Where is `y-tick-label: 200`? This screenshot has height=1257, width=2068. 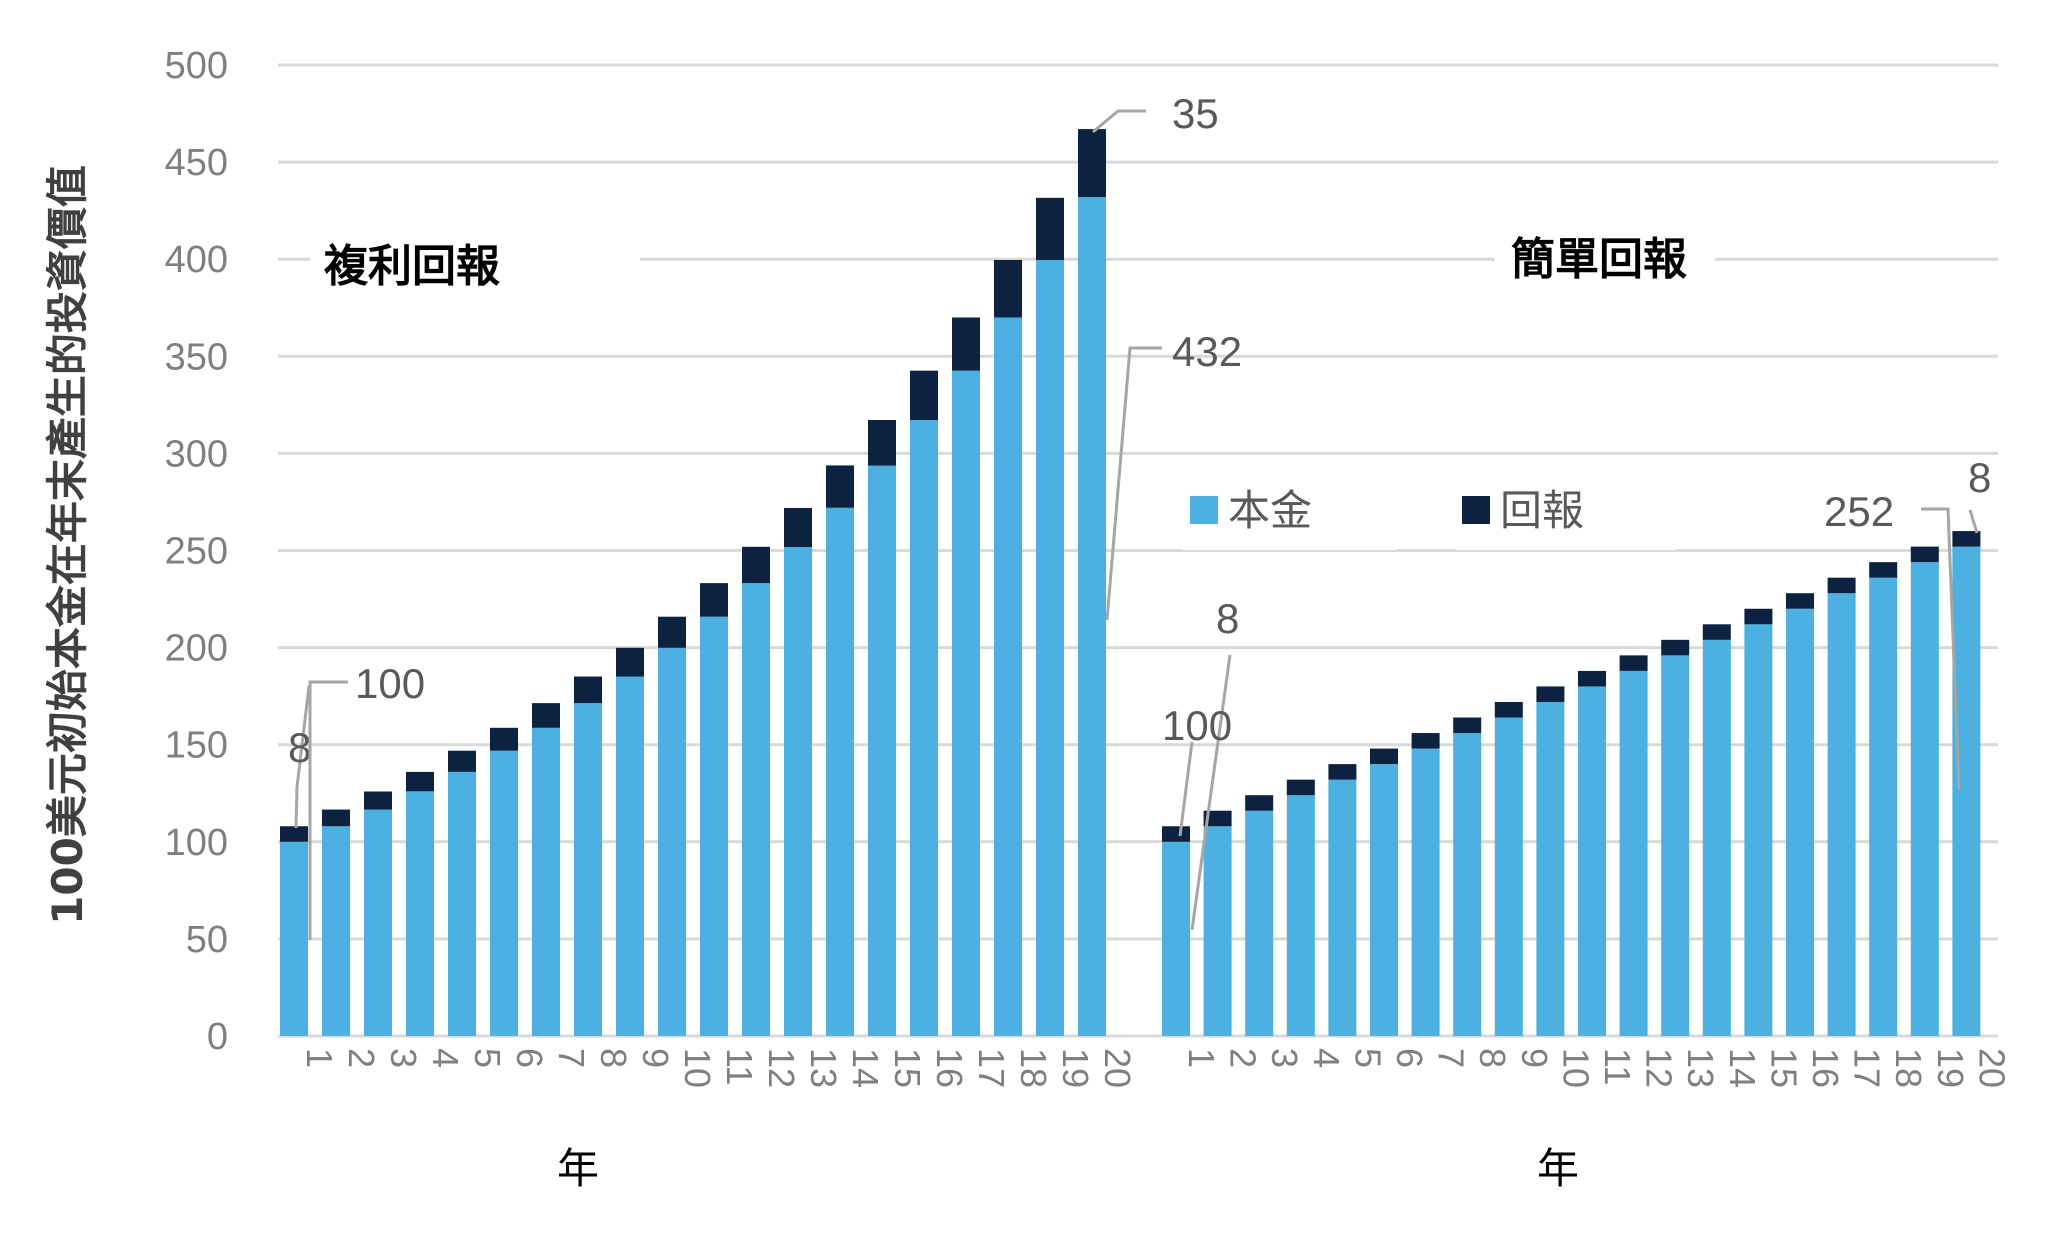 y-tick-label: 200 is located at coordinates (196, 649).